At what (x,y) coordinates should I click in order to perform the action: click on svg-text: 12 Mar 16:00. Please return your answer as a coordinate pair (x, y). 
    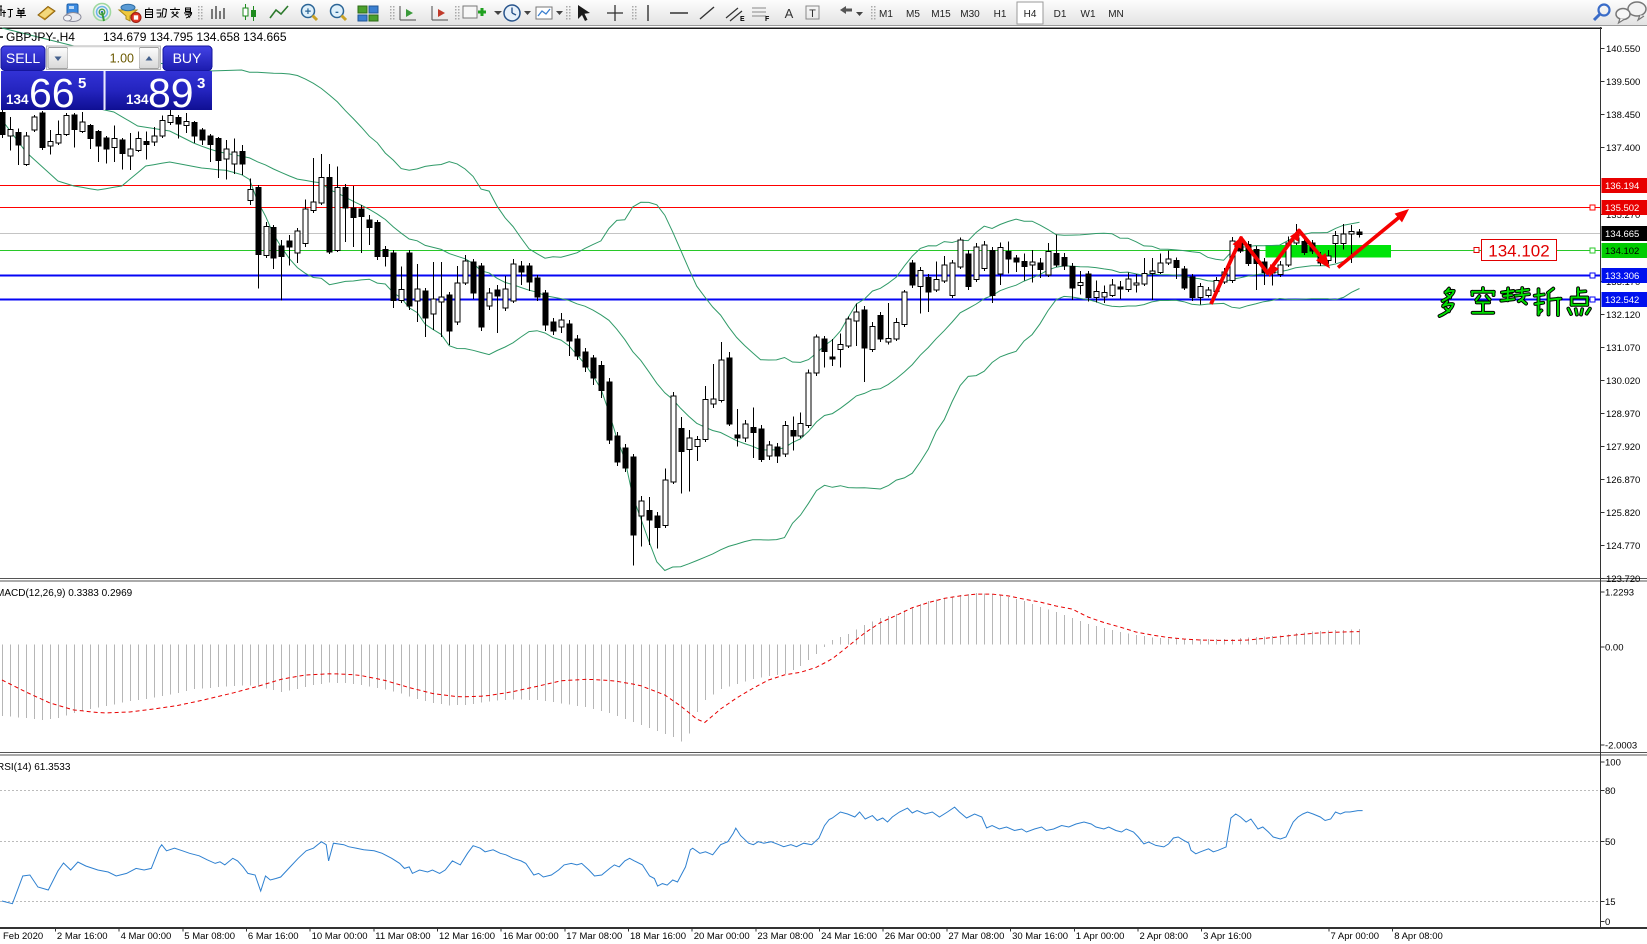
    Looking at the image, I should click on (467, 936).